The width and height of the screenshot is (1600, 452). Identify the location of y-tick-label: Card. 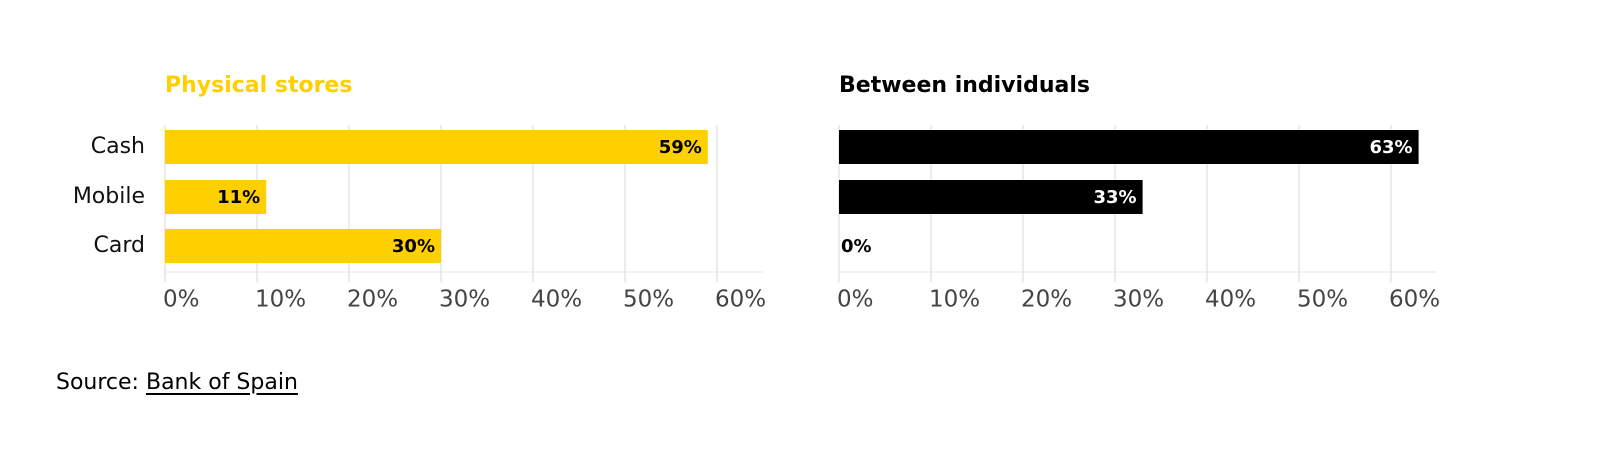
(119, 245).